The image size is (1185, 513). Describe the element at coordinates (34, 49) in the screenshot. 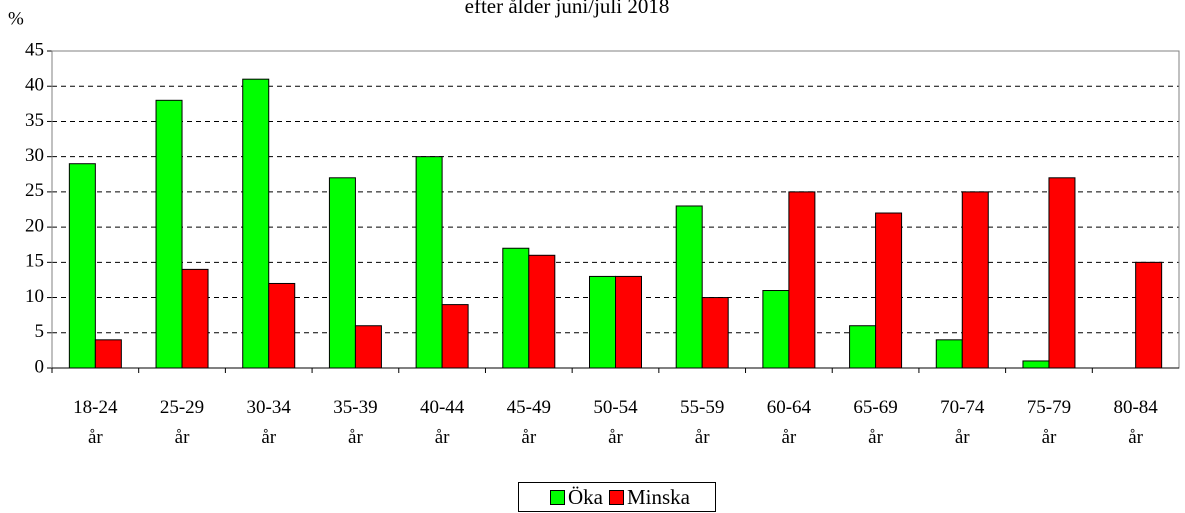

I see `y-tick-label: 45` at that location.